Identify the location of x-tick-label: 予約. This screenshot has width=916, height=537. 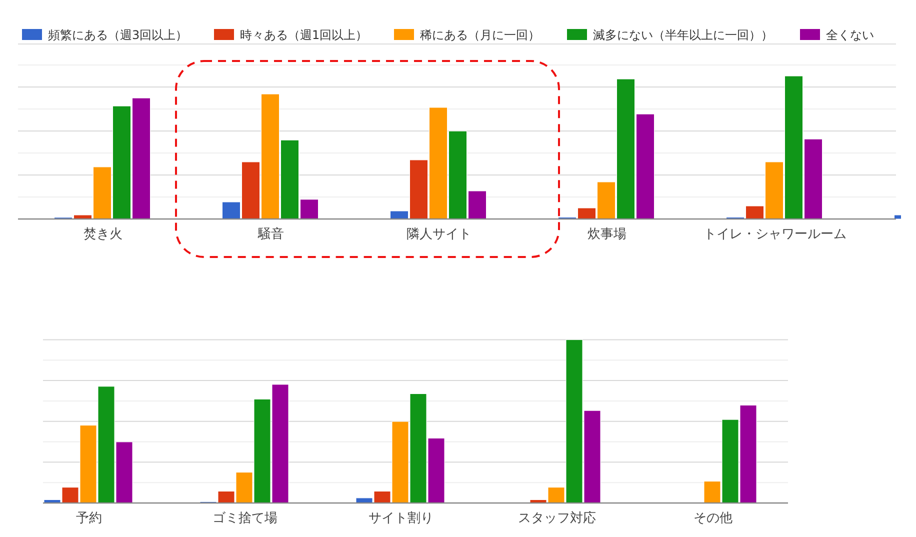
(89, 518).